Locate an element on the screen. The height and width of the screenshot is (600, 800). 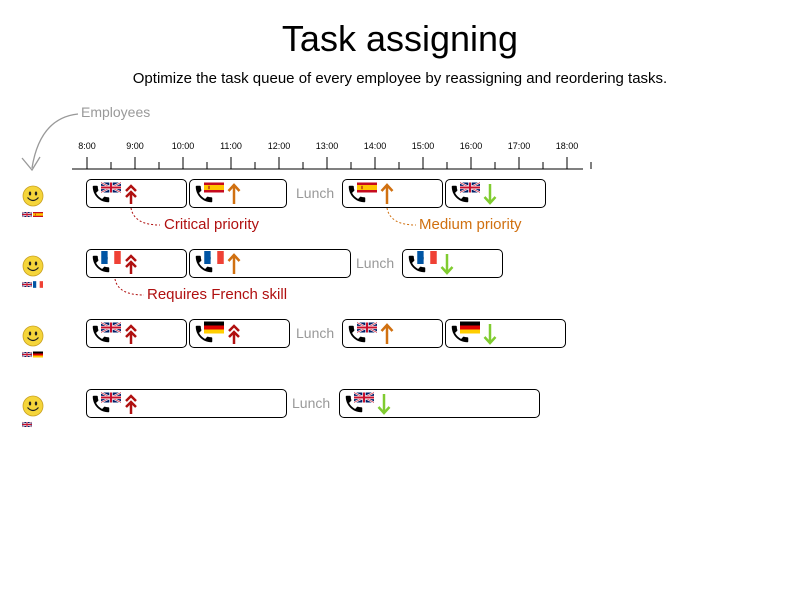
medium-priority-callout: Medium priority is located at coordinates (470, 224).